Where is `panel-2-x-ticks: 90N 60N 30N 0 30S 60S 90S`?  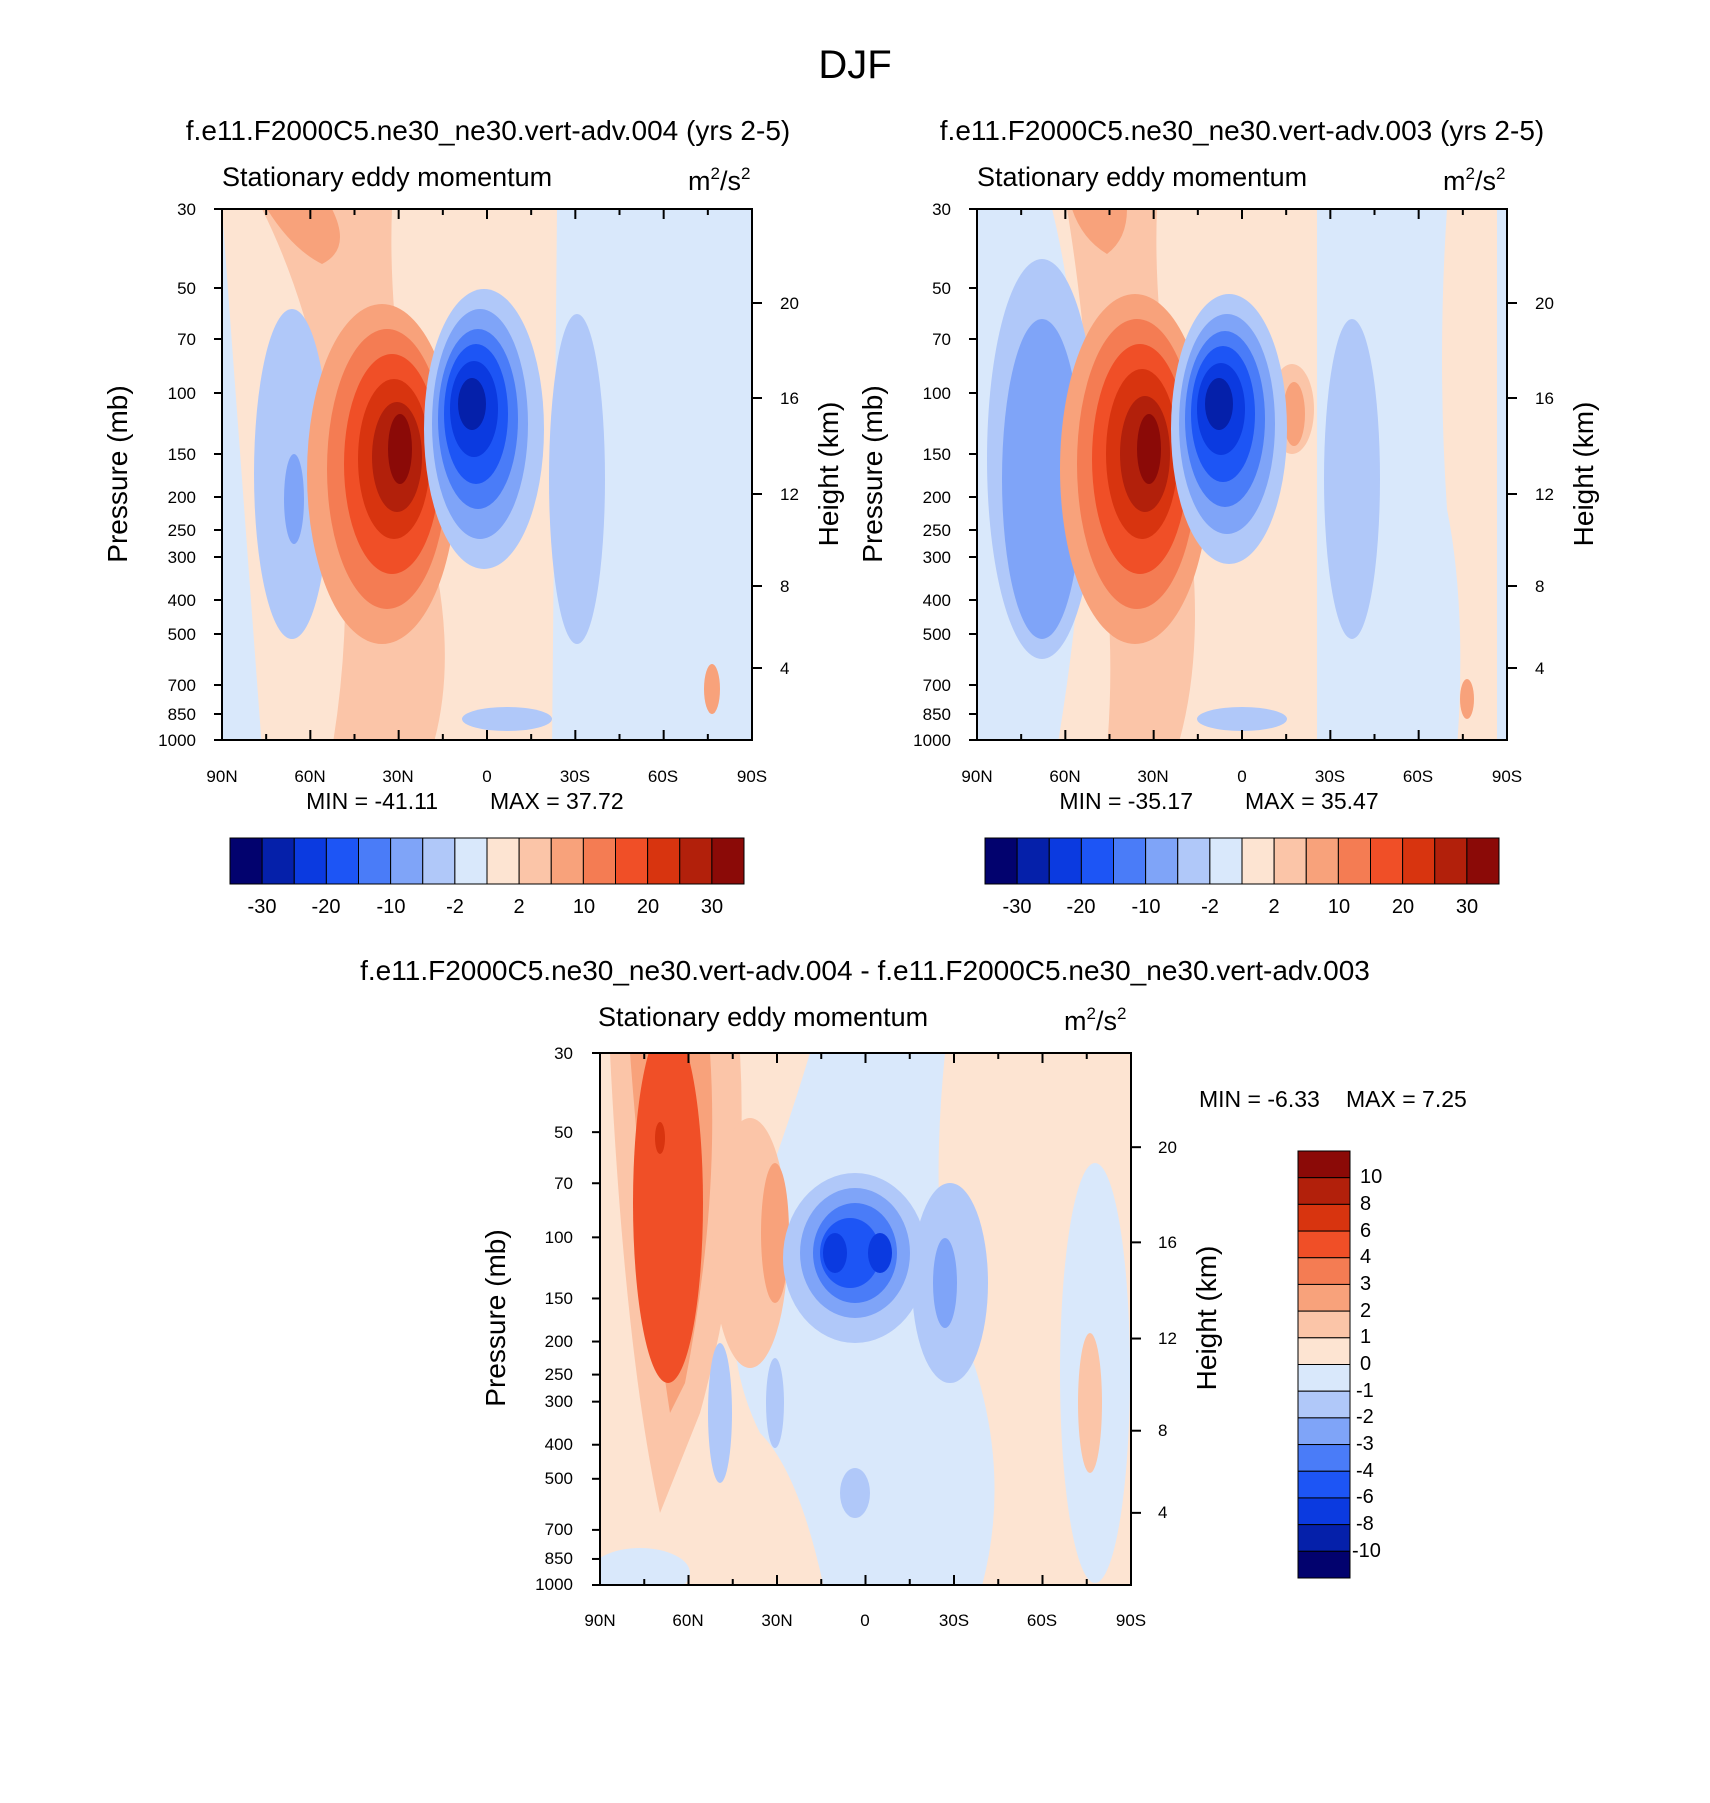
panel-2-x-ticks: 90N 60N 30N 0 30S 60S 90S is located at coordinates (1241, 776).